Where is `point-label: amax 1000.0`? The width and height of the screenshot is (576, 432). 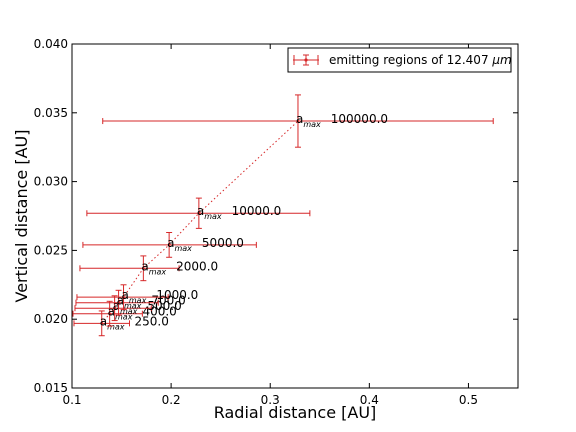
point-label: amax 1000.0 is located at coordinates (160, 296).